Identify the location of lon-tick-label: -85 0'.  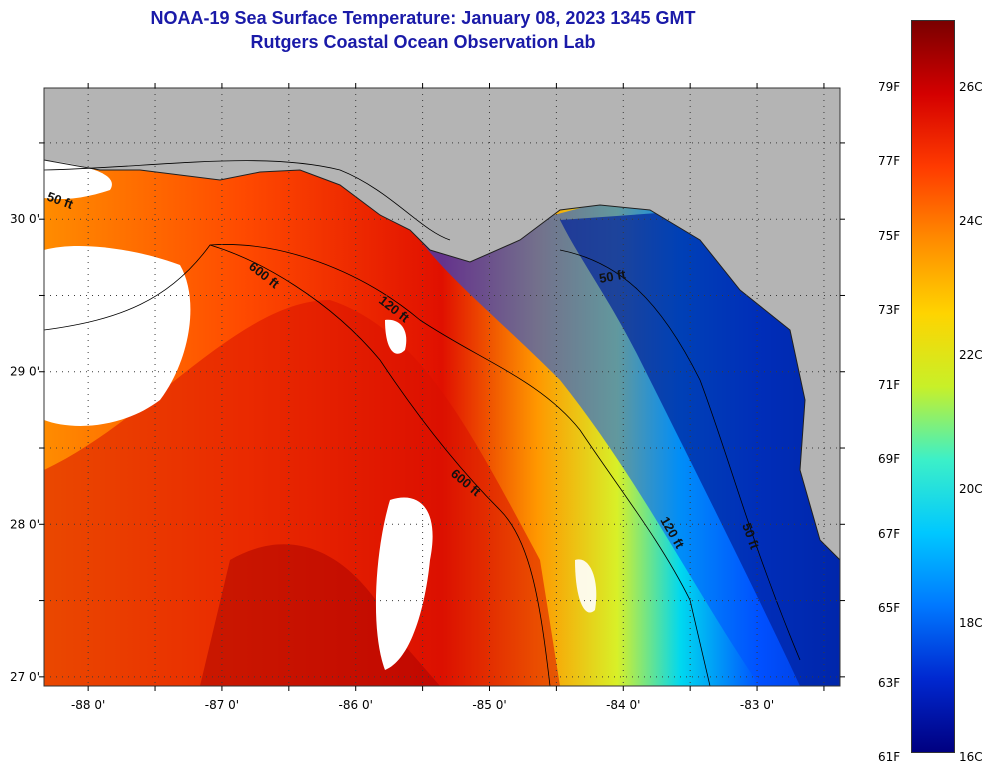
(489, 705).